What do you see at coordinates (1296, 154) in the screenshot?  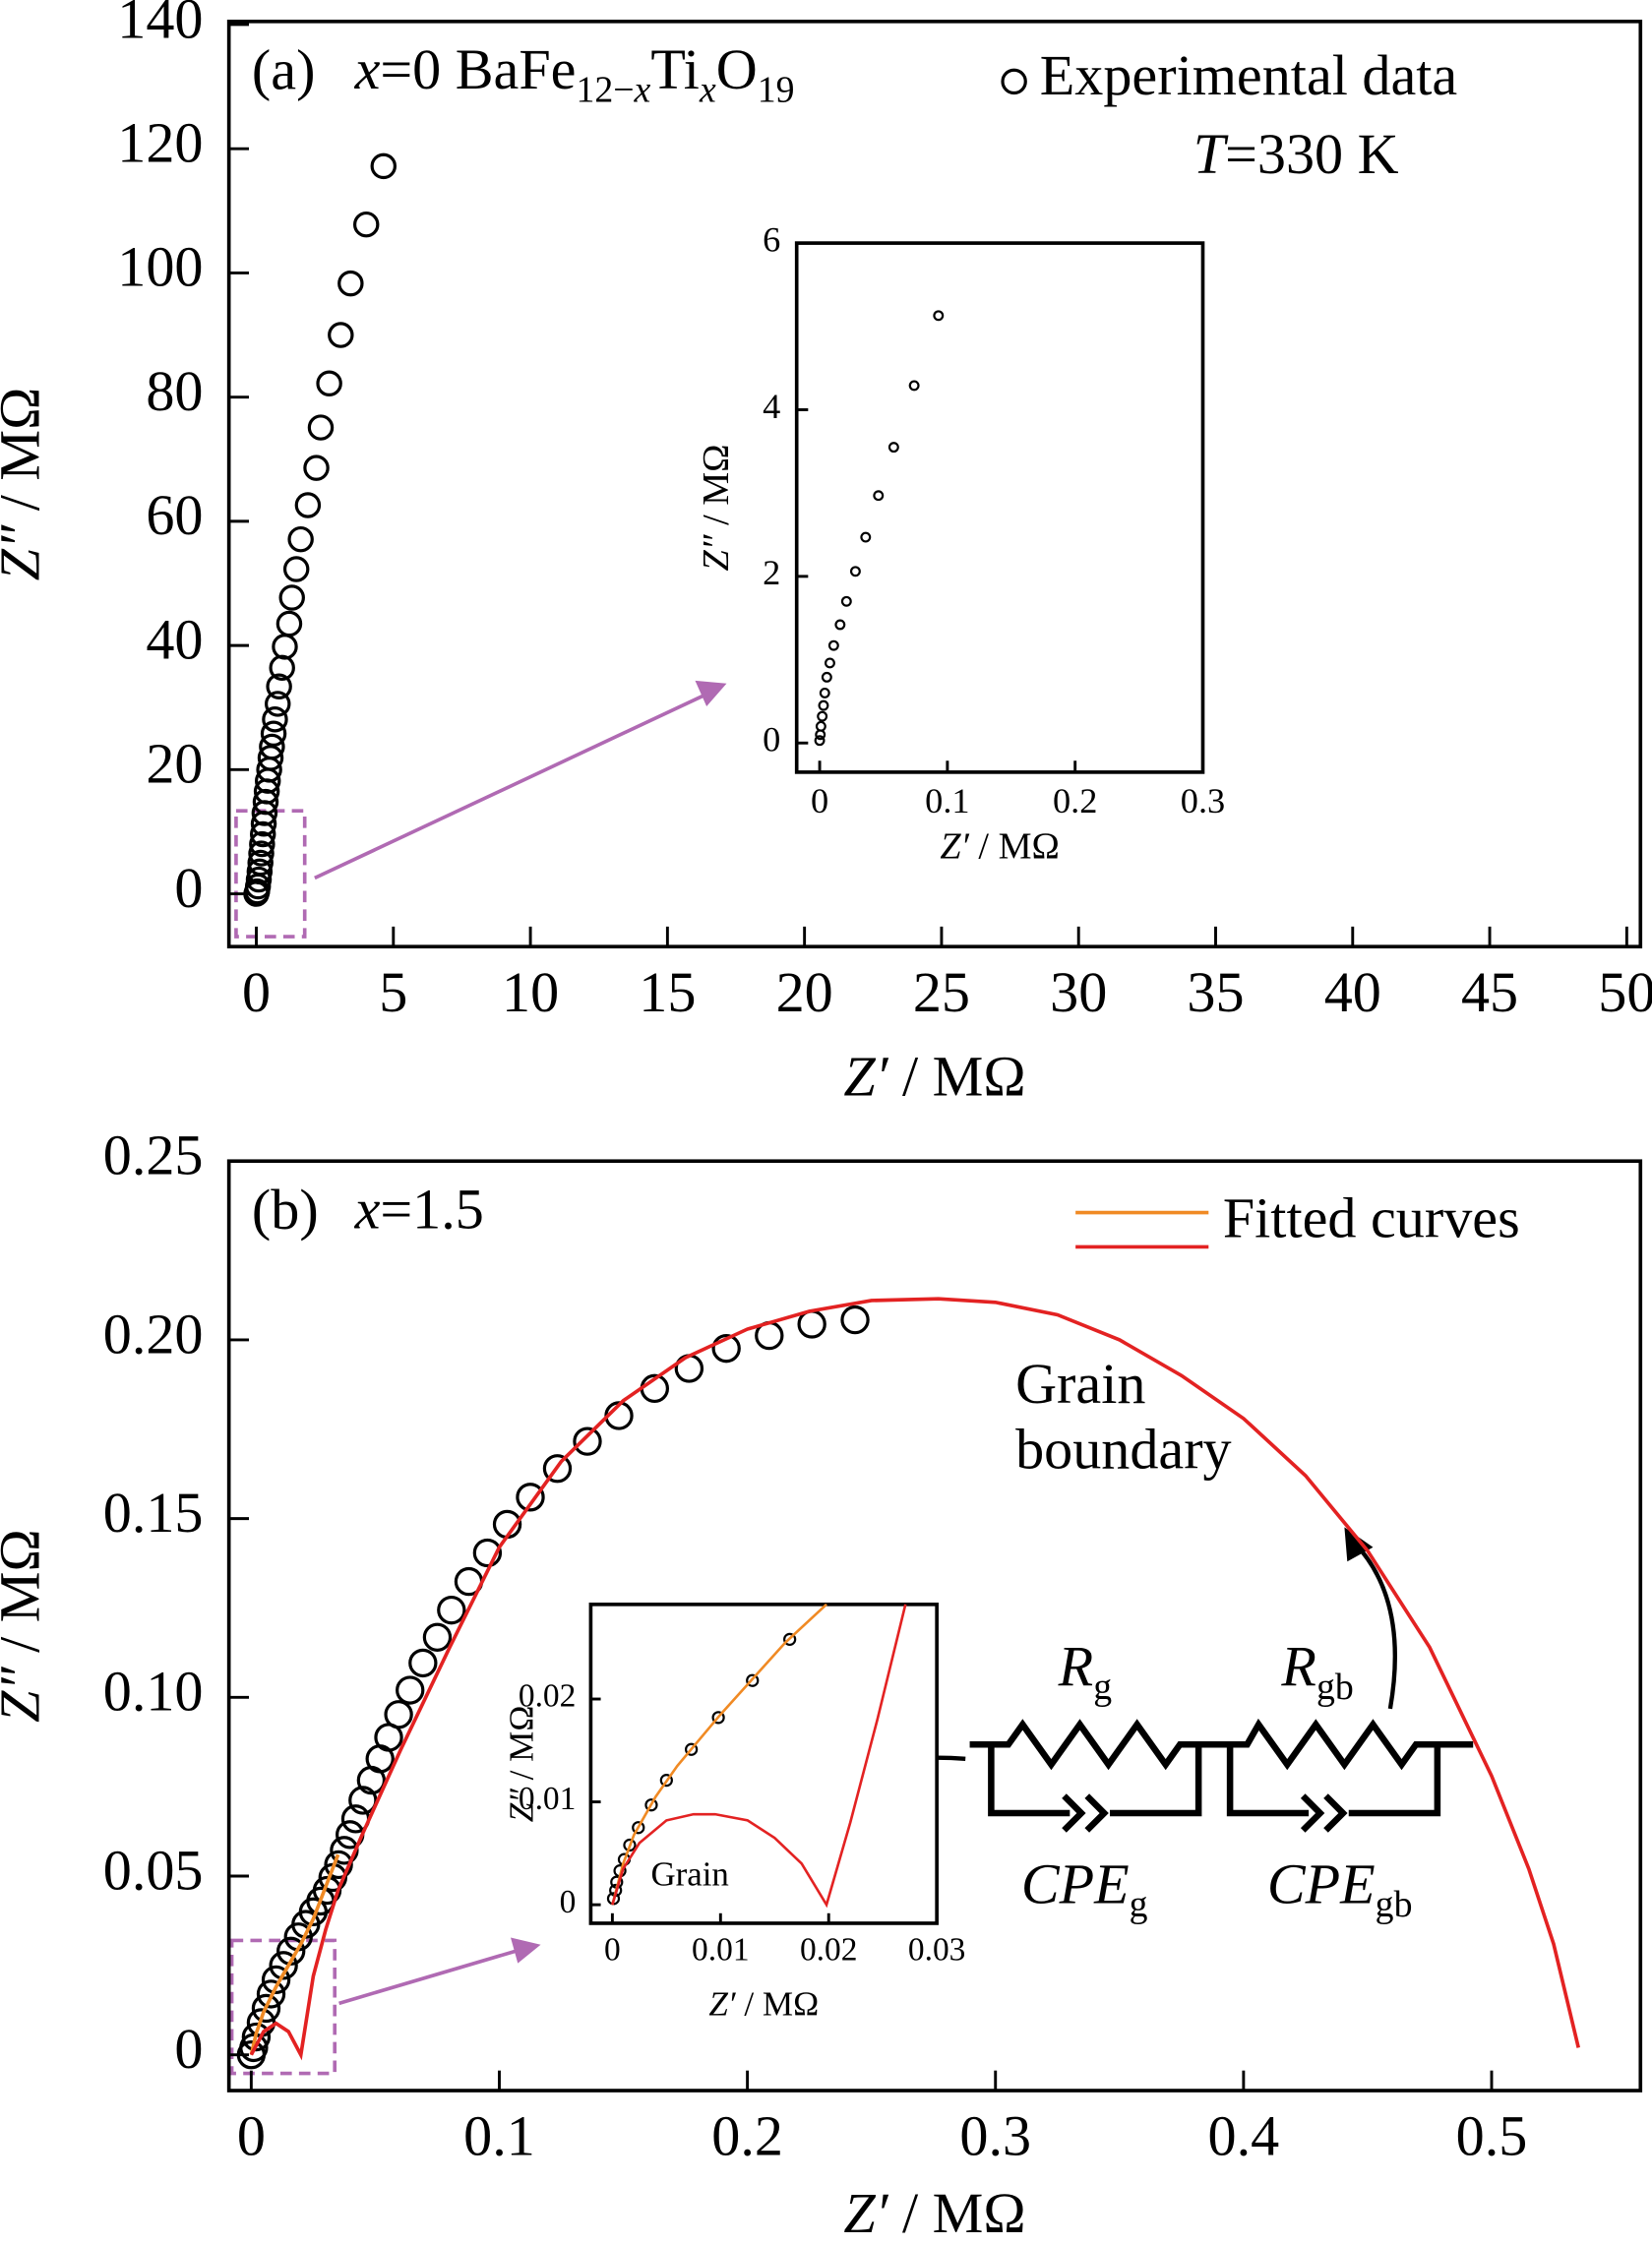 I see `annotation: T=330 K` at bounding box center [1296, 154].